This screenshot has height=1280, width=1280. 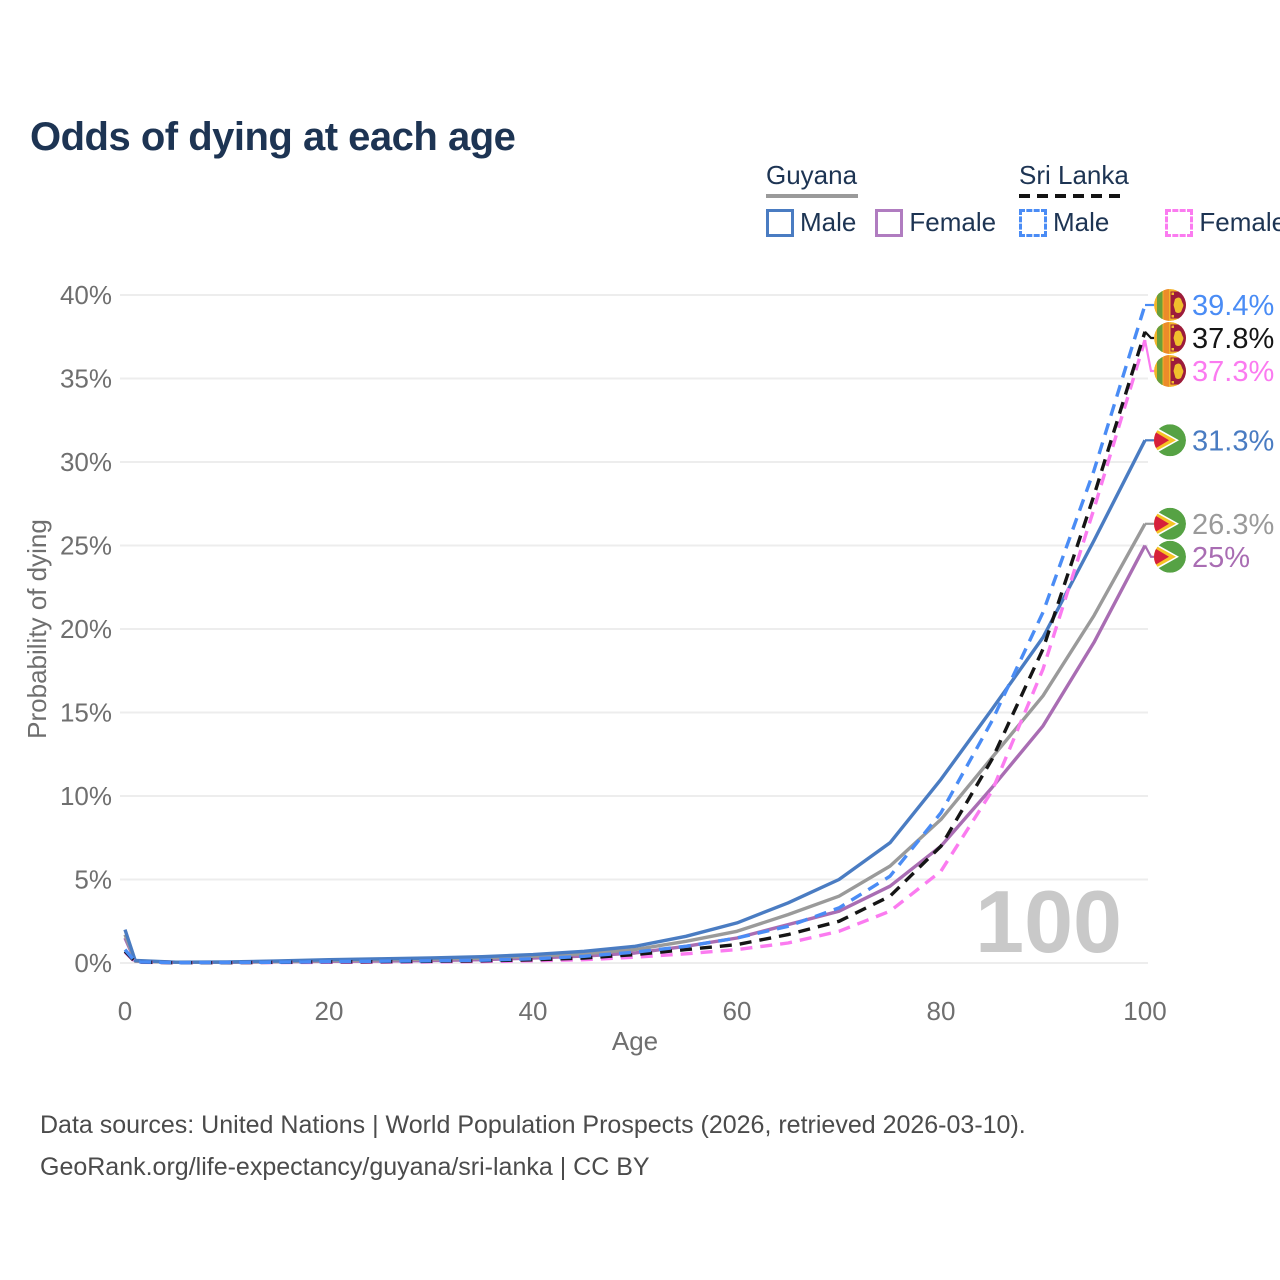 I want to click on x-tick-label: 40, so click(x=533, y=1011).